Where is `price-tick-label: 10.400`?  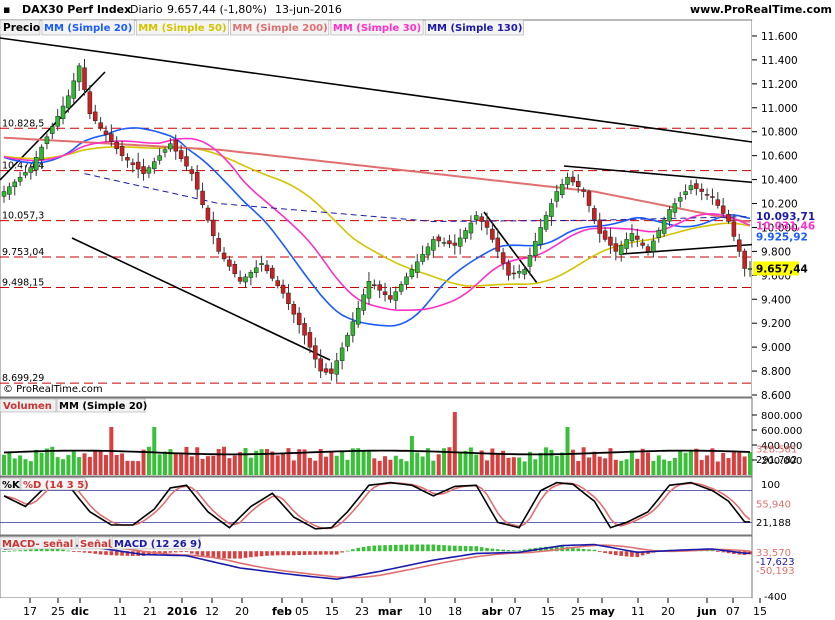 price-tick-label: 10.400 is located at coordinates (779, 181).